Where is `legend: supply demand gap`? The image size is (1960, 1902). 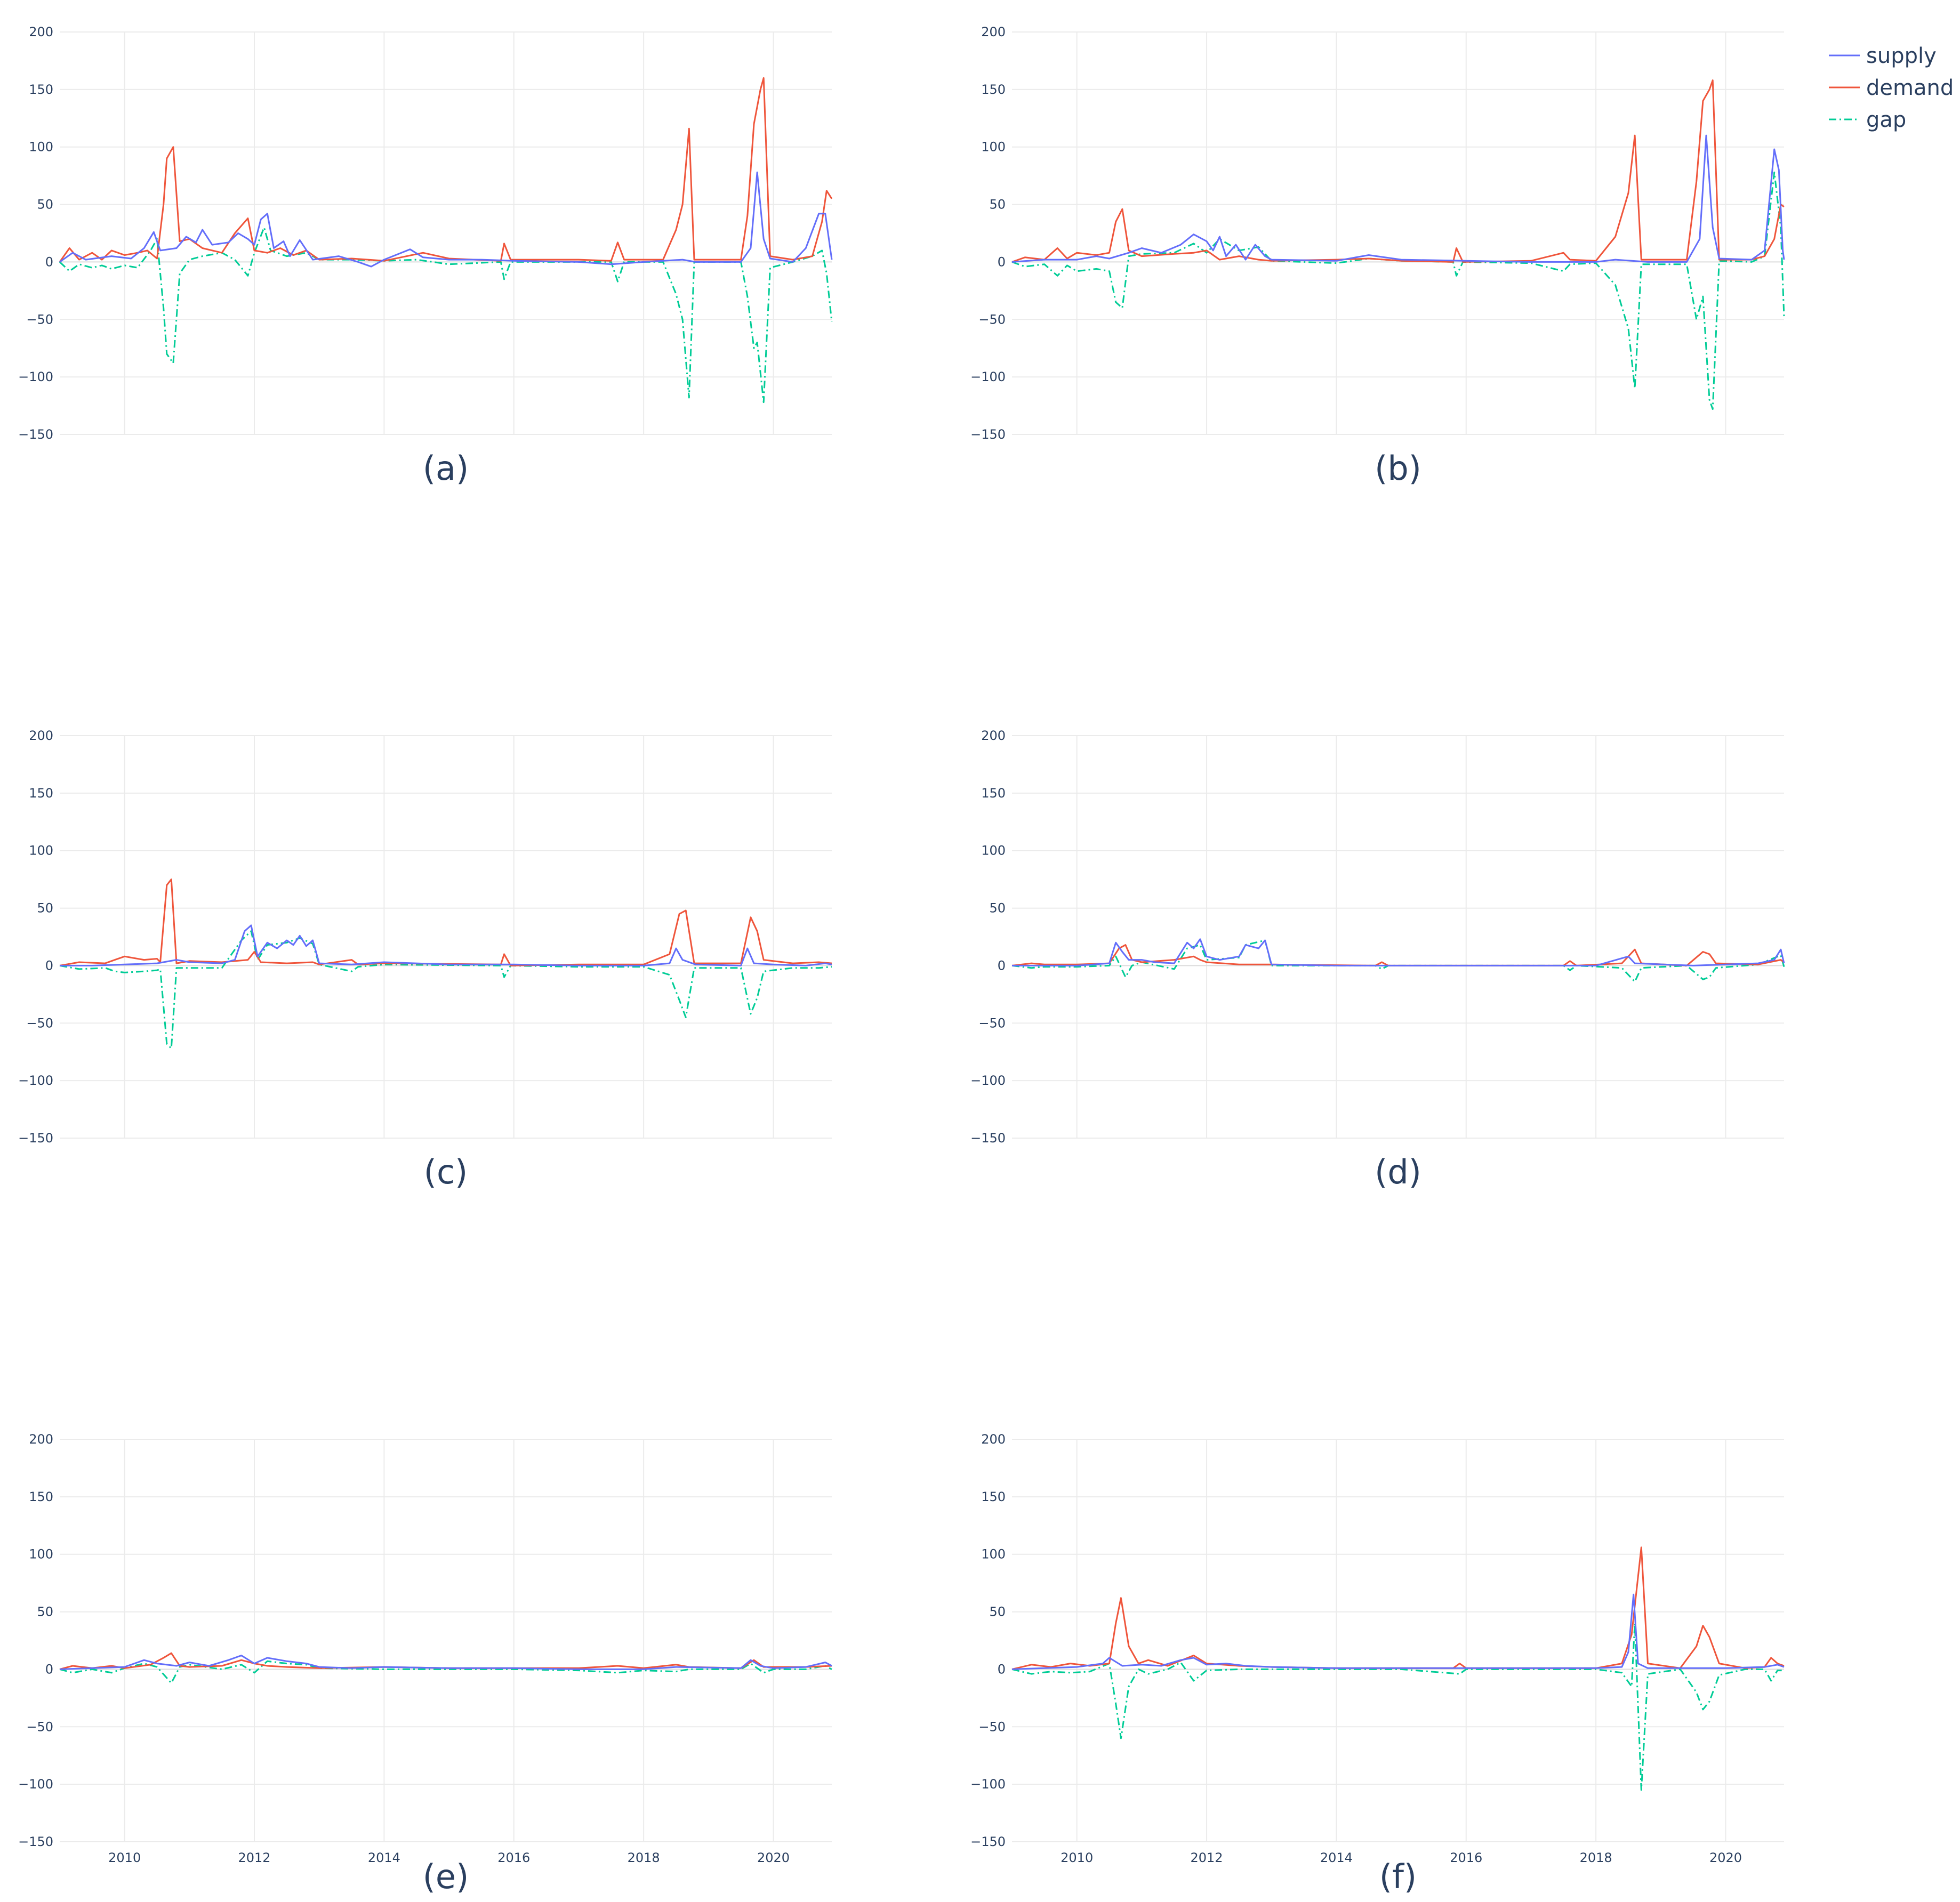
legend: supply demand gap is located at coordinates (1891, 88).